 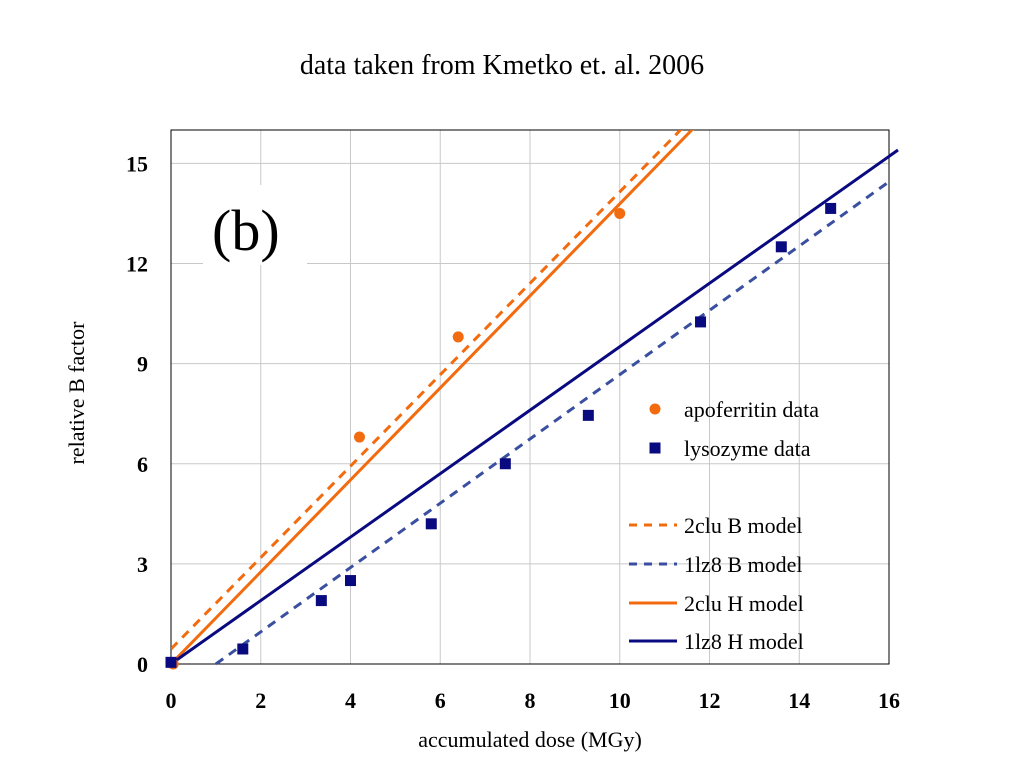 I want to click on y-tick-label: 9, so click(x=142, y=364).